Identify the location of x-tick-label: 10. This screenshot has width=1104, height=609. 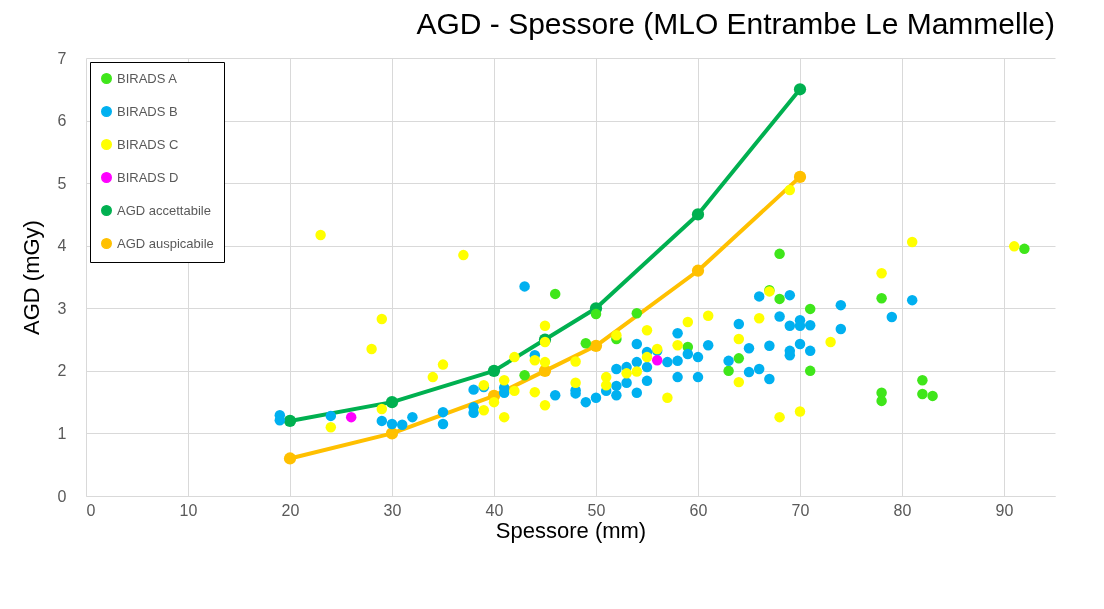
(188, 510).